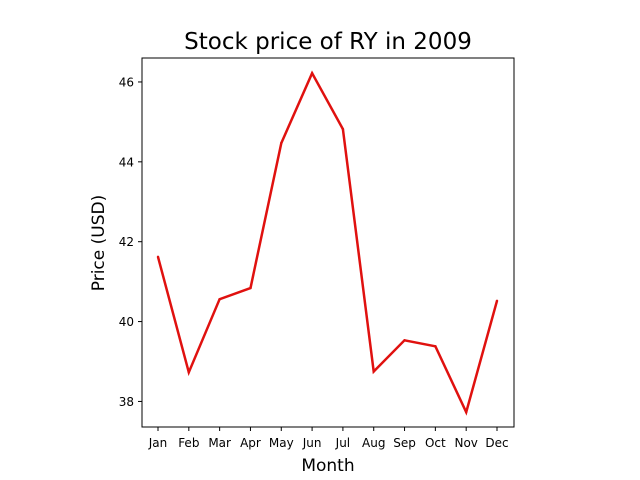 The image size is (640, 480). Describe the element at coordinates (250, 288) in the screenshot. I see `data-point-apr` at that location.